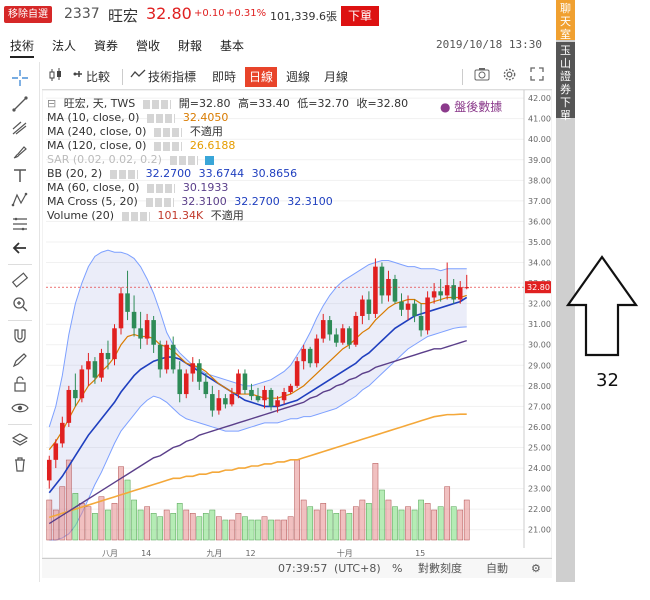  Describe the element at coordinates (20, 440) in the screenshot. I see `layers-icon` at that location.